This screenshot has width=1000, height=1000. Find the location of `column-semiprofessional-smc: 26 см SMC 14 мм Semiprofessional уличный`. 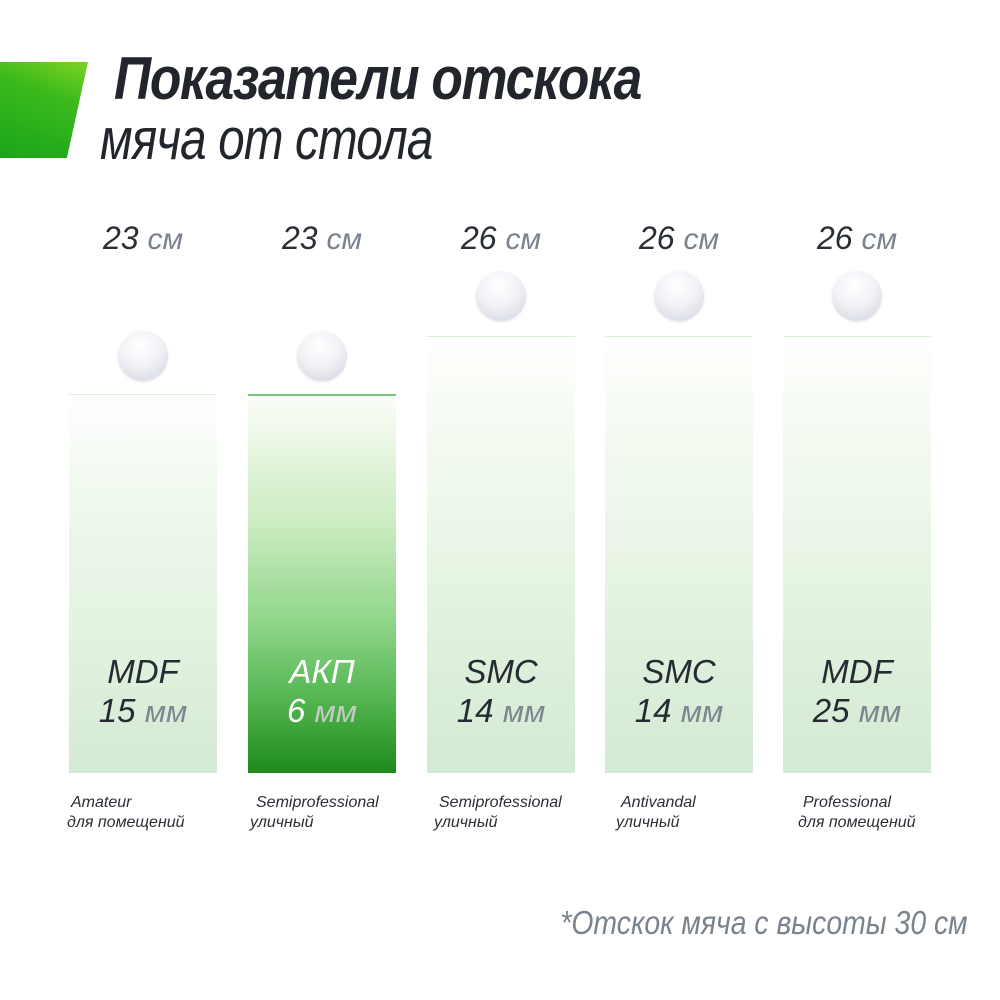

column-semiprofessional-smc: 26 см SMC 14 мм Semiprofessional уличный is located at coordinates (501, 500).